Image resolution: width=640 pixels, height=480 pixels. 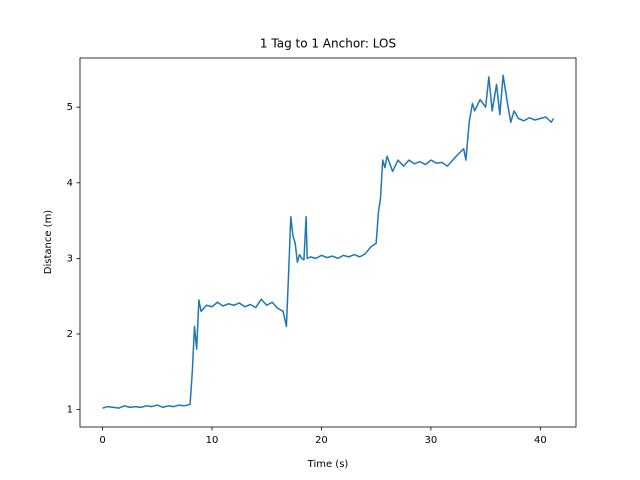 What do you see at coordinates (70, 410) in the screenshot?
I see `y-tick-label: 1` at bounding box center [70, 410].